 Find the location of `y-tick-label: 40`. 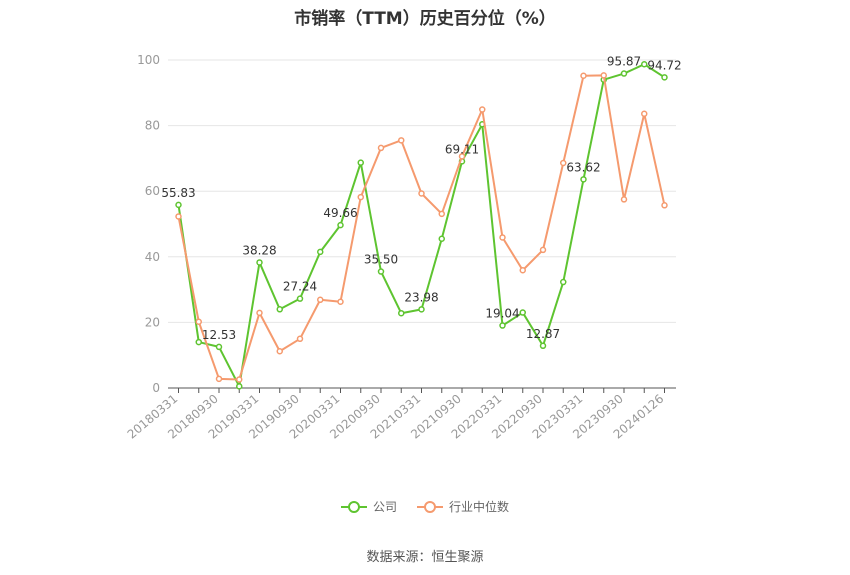

y-tick-label: 40 is located at coordinates (152, 257).